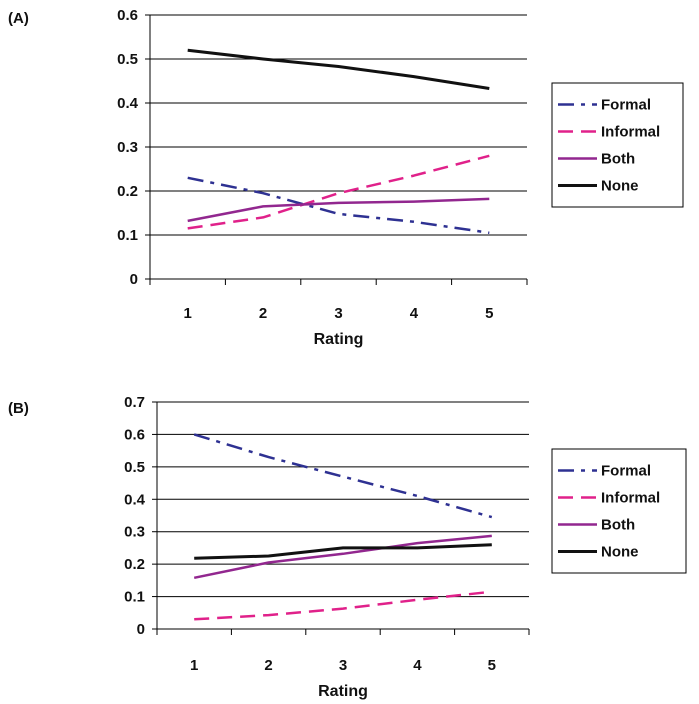  What do you see at coordinates (18, 18) in the screenshot?
I see `panel-label: (A)` at bounding box center [18, 18].